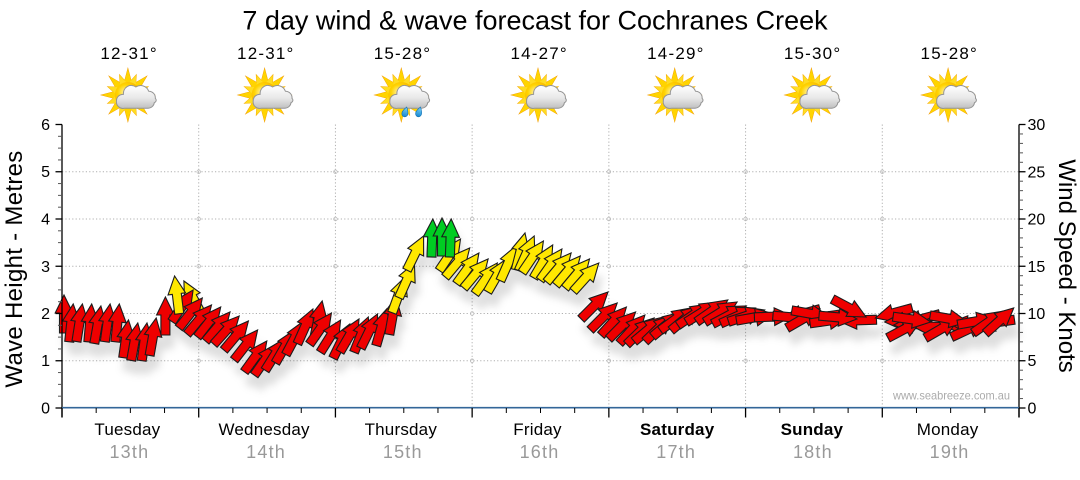 This screenshot has width=1080, height=480. What do you see at coordinates (1037, 125) in the screenshot?
I see `svg-text: 30` at bounding box center [1037, 125].